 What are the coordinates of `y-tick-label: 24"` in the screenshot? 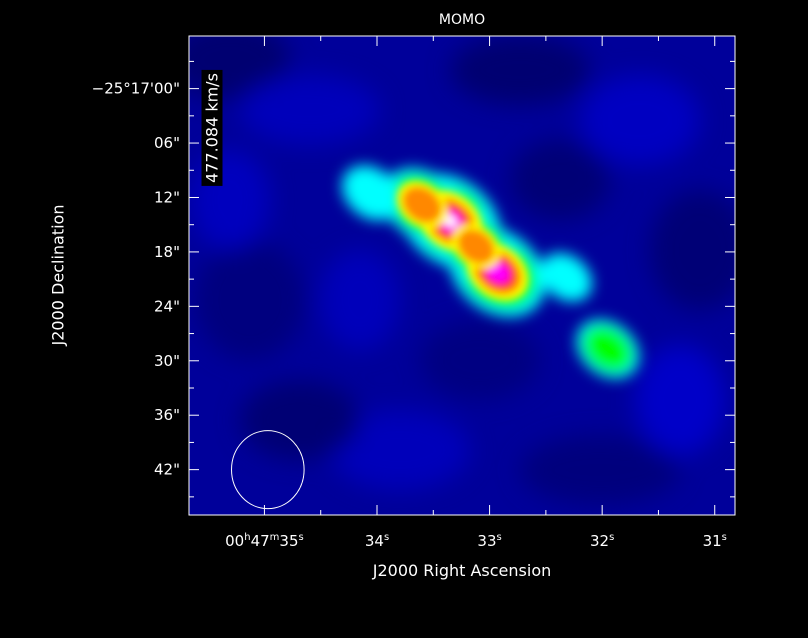 It's located at (167, 306).